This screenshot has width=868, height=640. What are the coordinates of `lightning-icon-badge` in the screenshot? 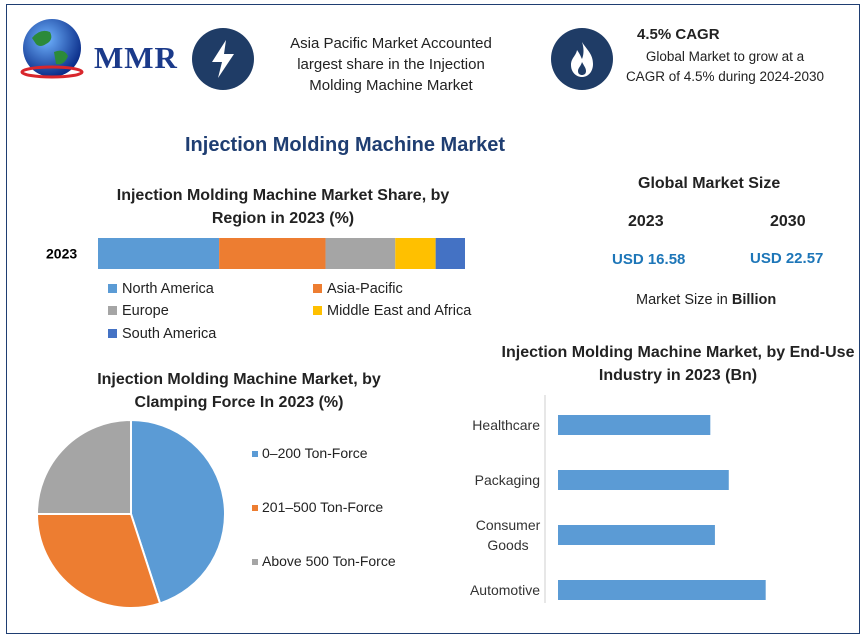 It's located at (223, 59).